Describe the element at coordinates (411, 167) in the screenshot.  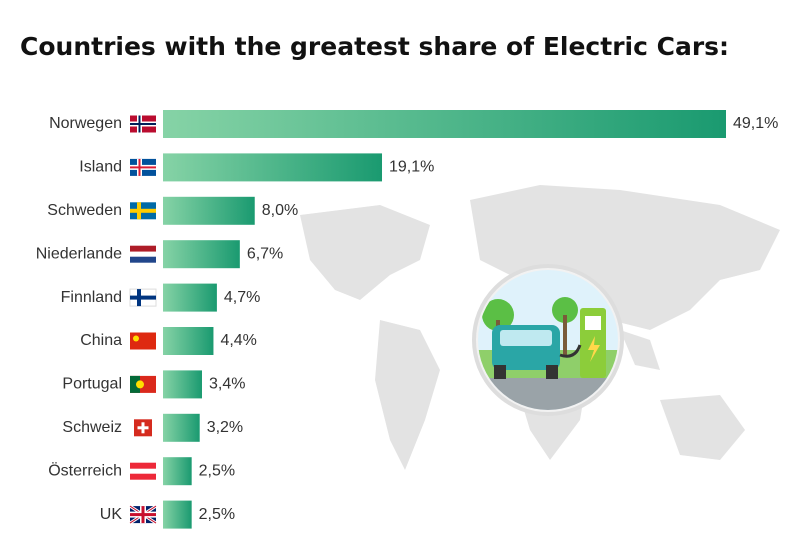
I see `value-label: 19,1%` at that location.